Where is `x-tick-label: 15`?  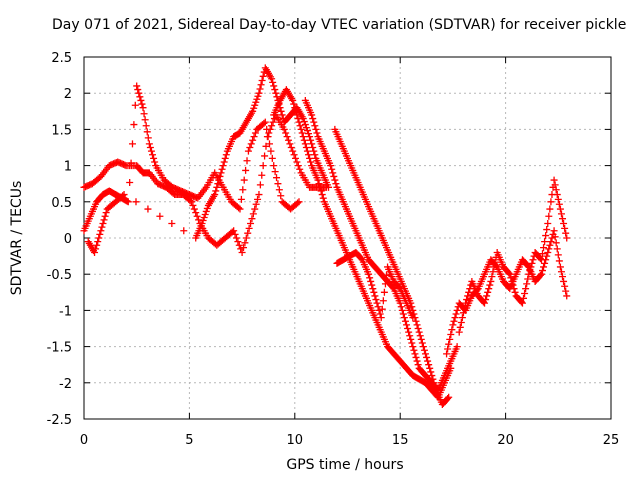 x-tick-label: 15 is located at coordinates (400, 440).